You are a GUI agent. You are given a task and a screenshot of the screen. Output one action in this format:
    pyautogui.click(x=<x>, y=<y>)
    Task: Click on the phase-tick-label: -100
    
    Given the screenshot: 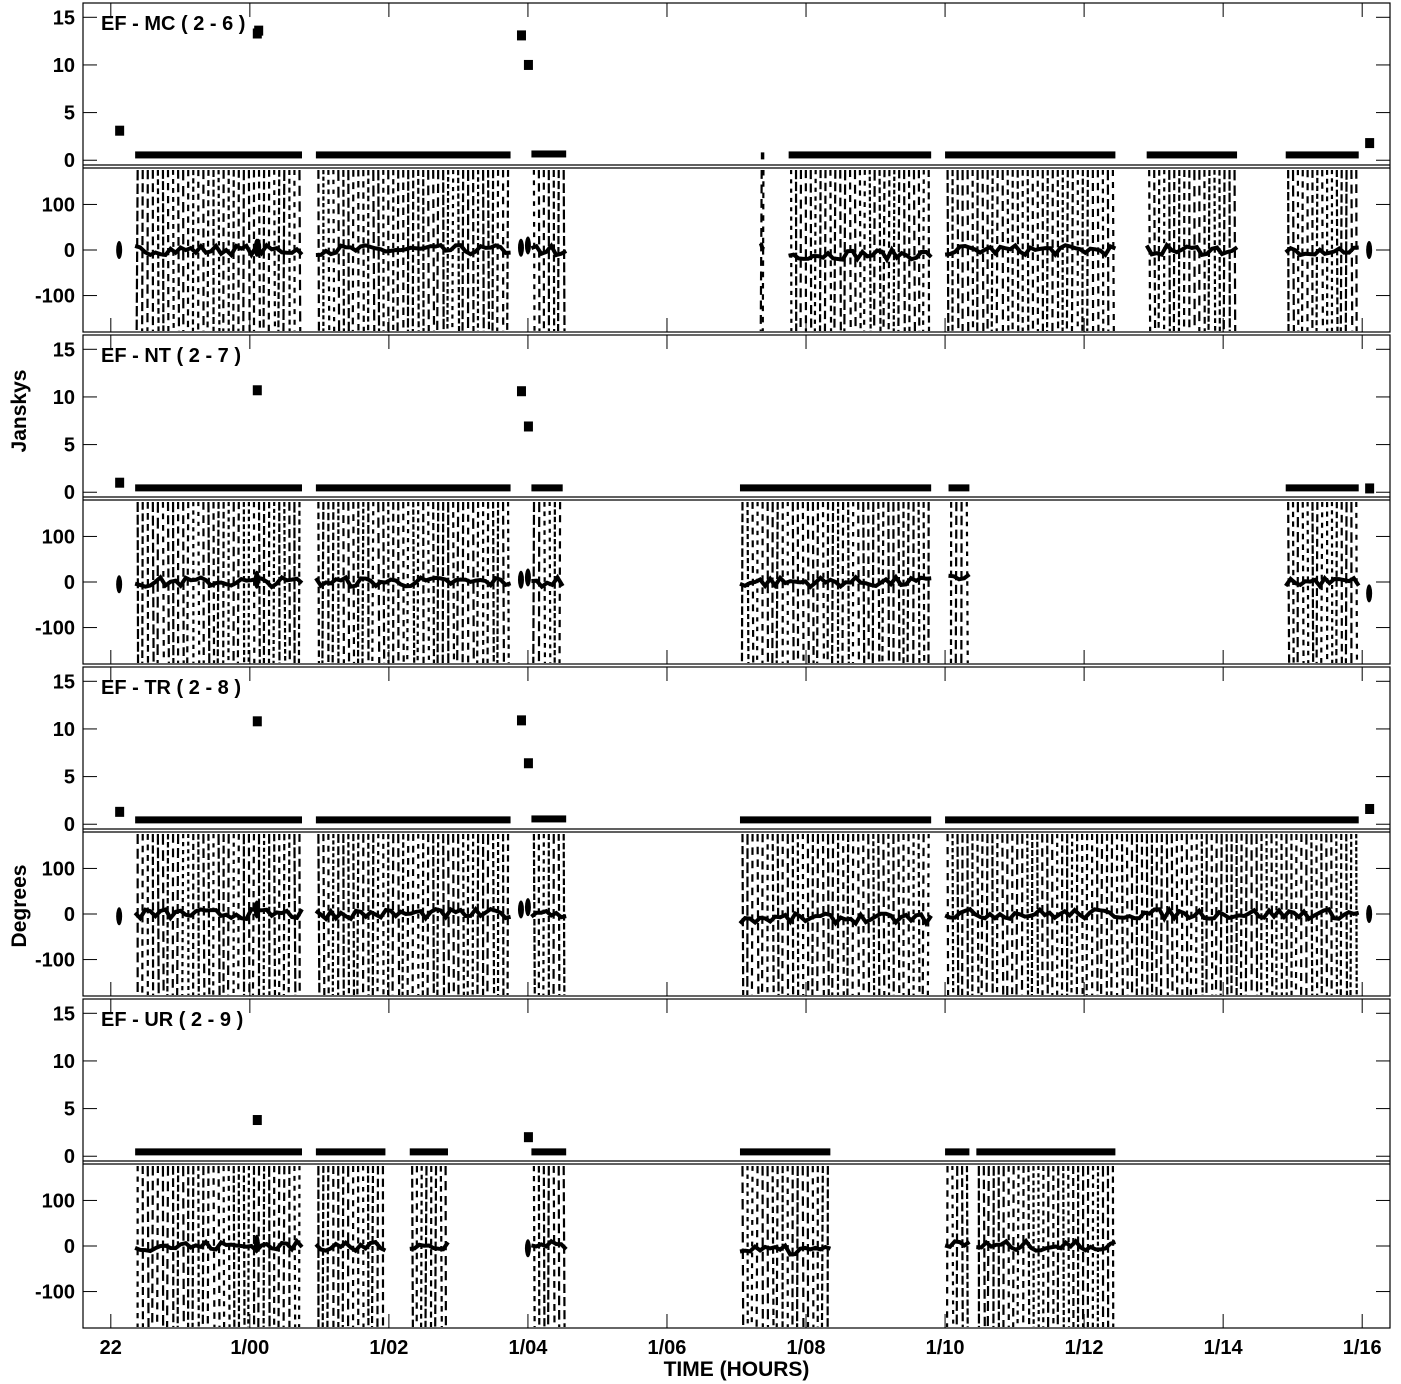 What is the action you would take?
    pyautogui.click(x=55, y=961)
    